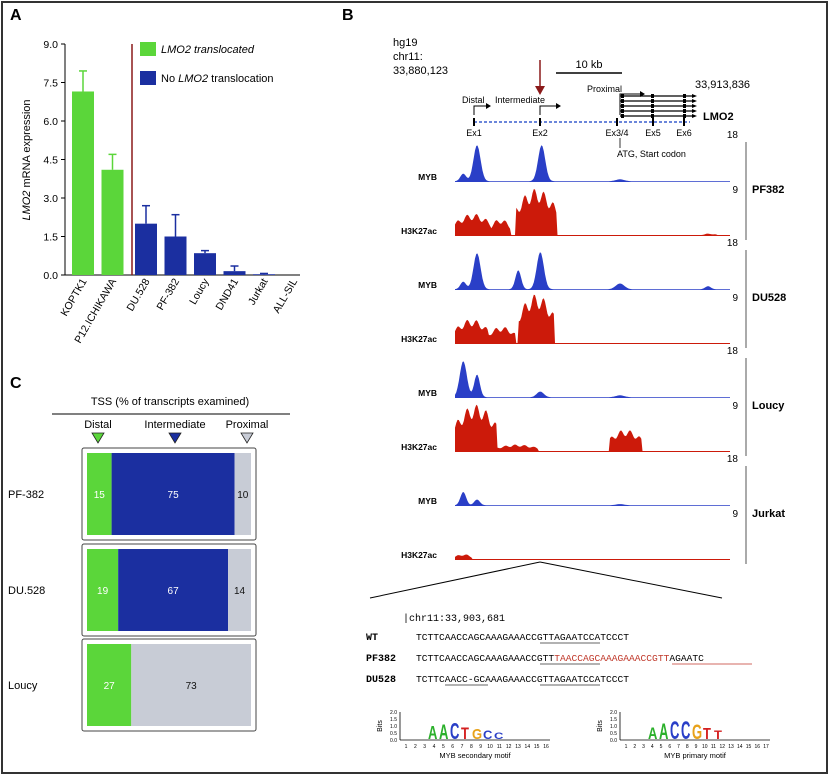 The width and height of the screenshot is (829, 775). What do you see at coordinates (479, 110) in the screenshot?
I see `tss-arrow-distal` at bounding box center [479, 110].